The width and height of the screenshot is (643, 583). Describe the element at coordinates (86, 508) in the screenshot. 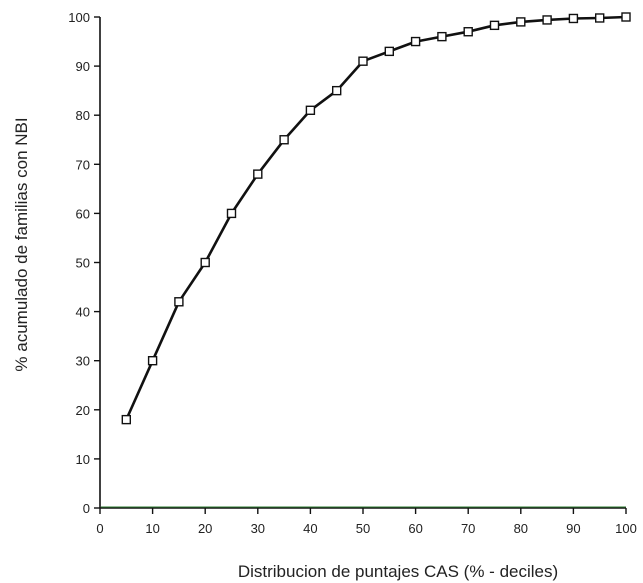

I see `y-tick-label: 0` at that location.